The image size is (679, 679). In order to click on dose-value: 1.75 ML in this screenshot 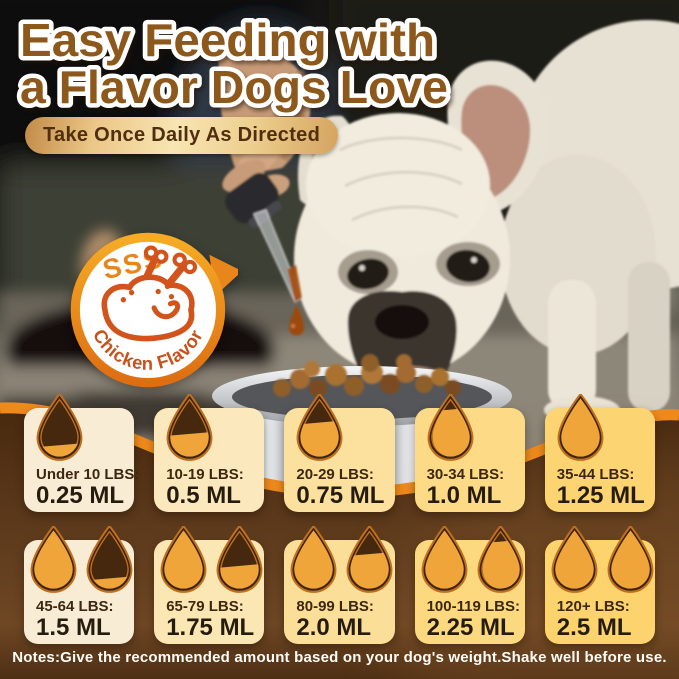, I will do `click(210, 627)`.